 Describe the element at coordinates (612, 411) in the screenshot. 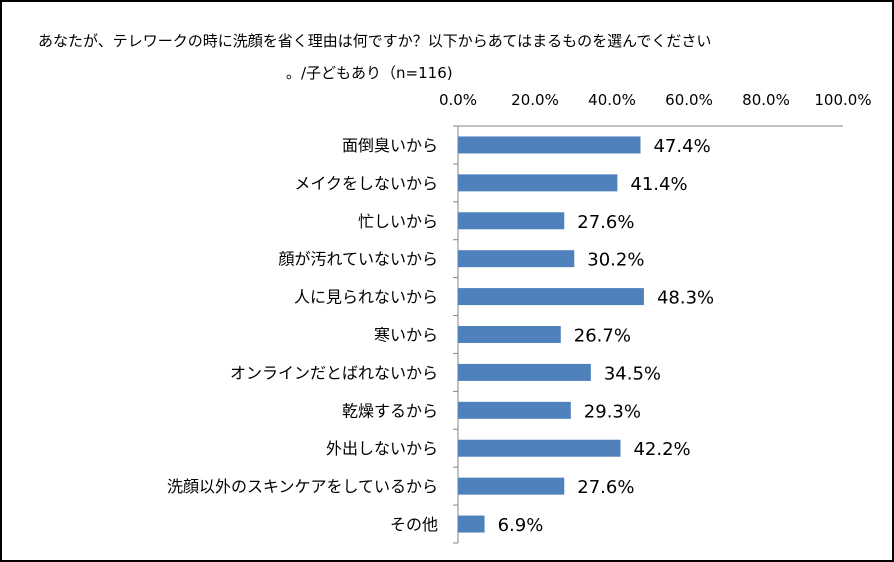

I see `data-label: 29.3%` at that location.